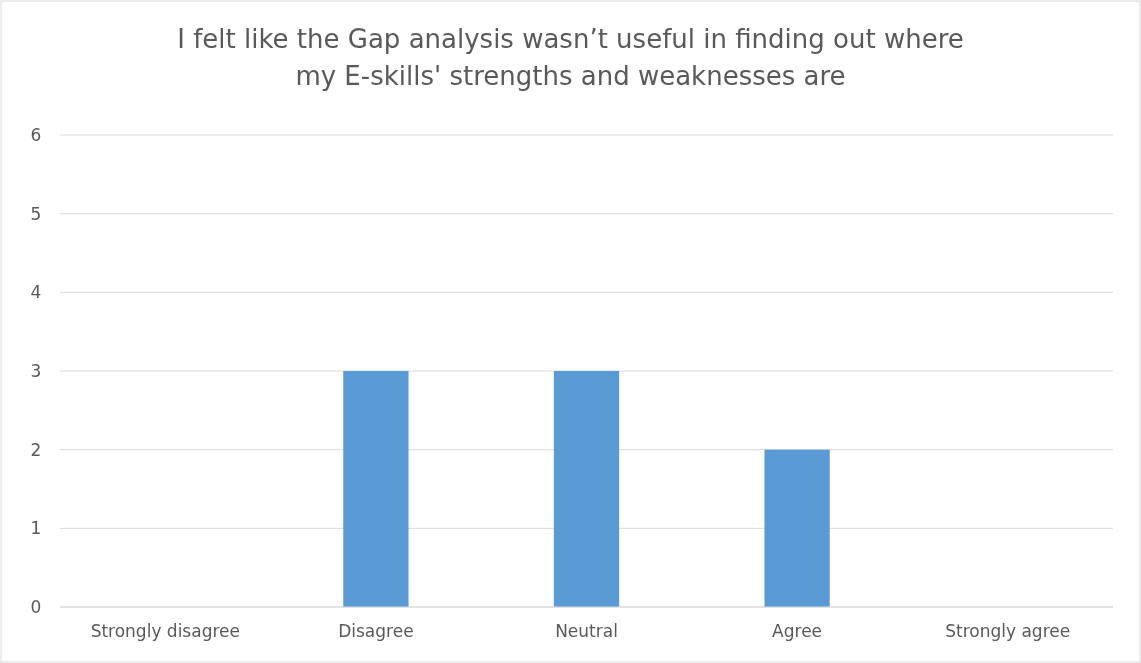 The width and height of the screenshot is (1141, 663). What do you see at coordinates (165, 631) in the screenshot?
I see `x-tick-label: Strongly disagree` at bounding box center [165, 631].